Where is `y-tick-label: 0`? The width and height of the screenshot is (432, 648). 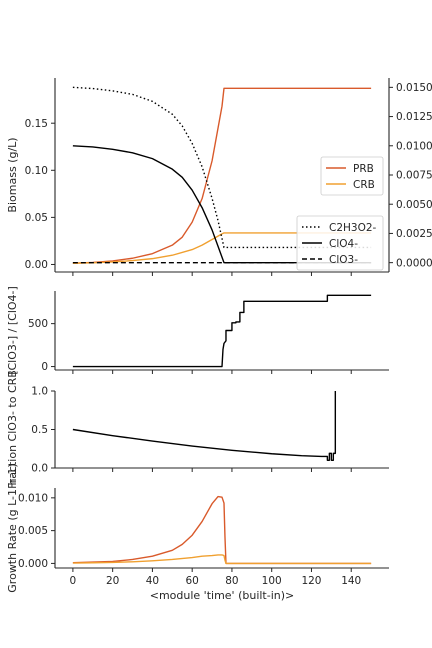 y-tick-label: 0 is located at coordinates (44, 367).